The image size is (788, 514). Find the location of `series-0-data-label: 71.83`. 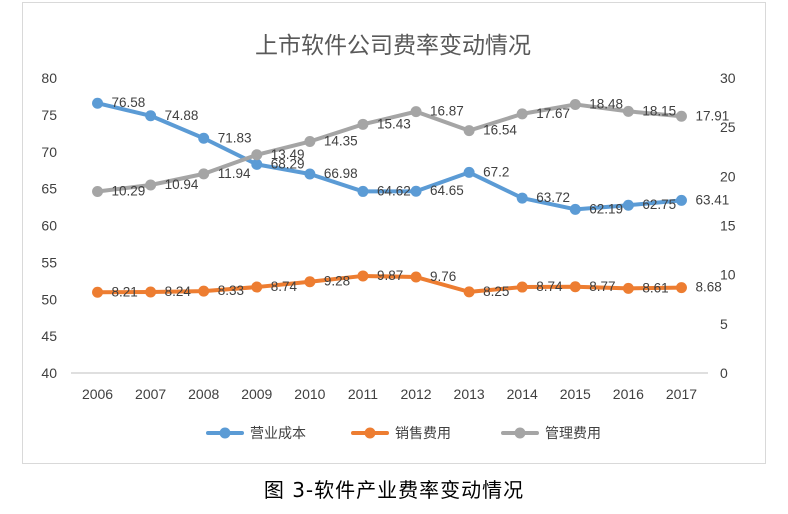

series-0-data-label: 71.83 is located at coordinates (235, 137).